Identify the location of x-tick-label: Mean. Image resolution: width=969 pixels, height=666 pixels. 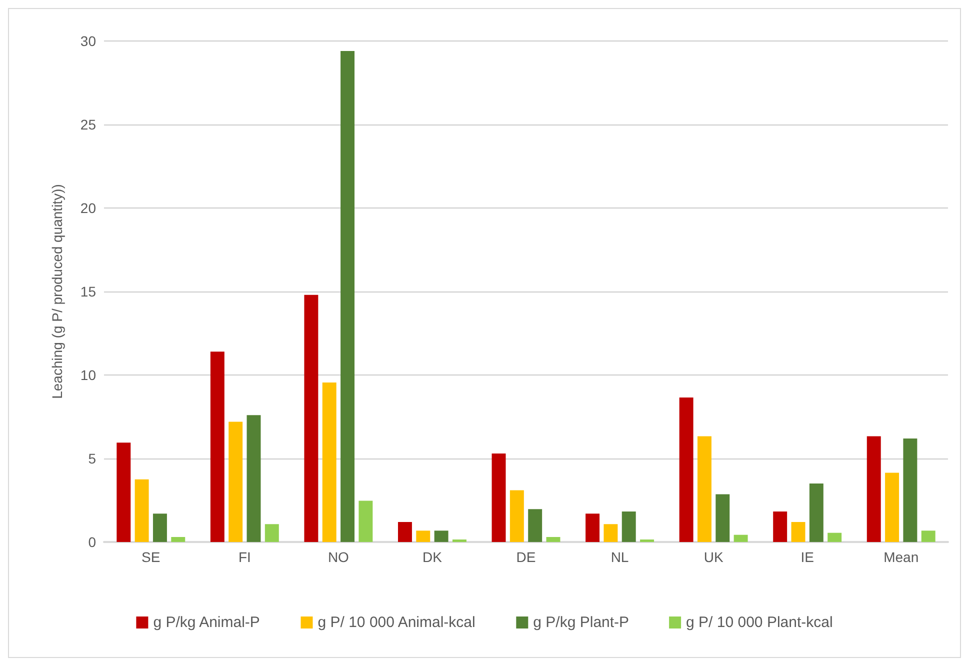
(901, 557).